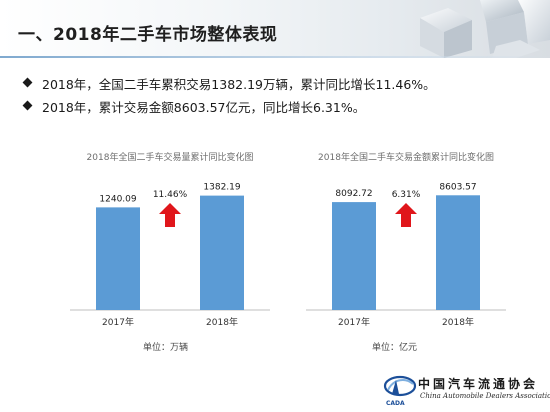 The height and width of the screenshot is (412, 550). What do you see at coordinates (275, 57) in the screenshot?
I see `header-divider` at bounding box center [275, 57].